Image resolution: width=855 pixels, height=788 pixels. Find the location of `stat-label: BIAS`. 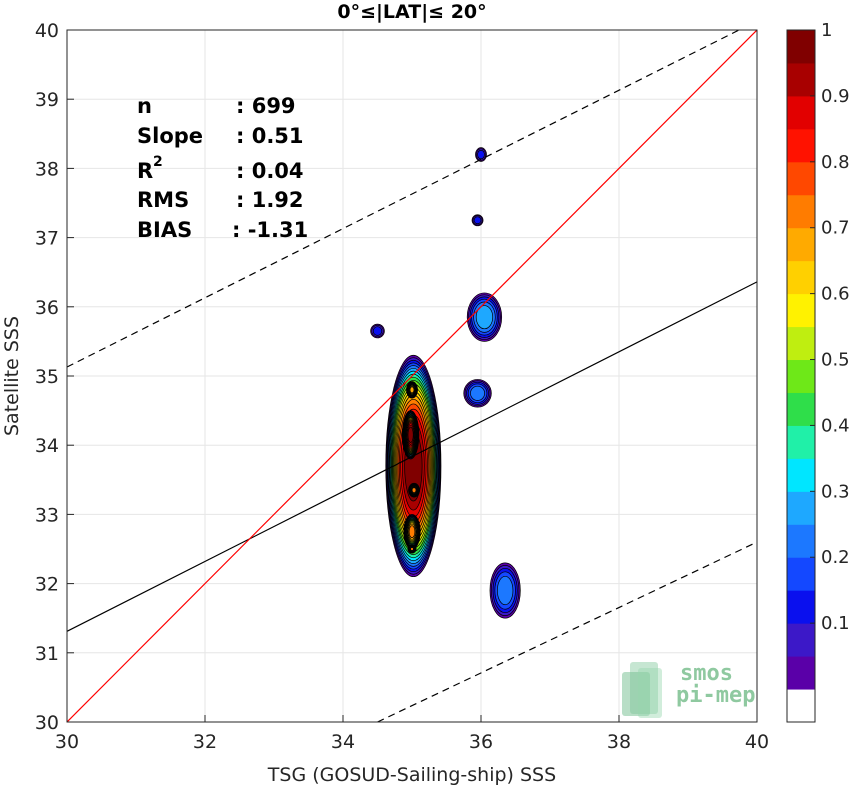

stat-label: BIAS is located at coordinates (164, 230).